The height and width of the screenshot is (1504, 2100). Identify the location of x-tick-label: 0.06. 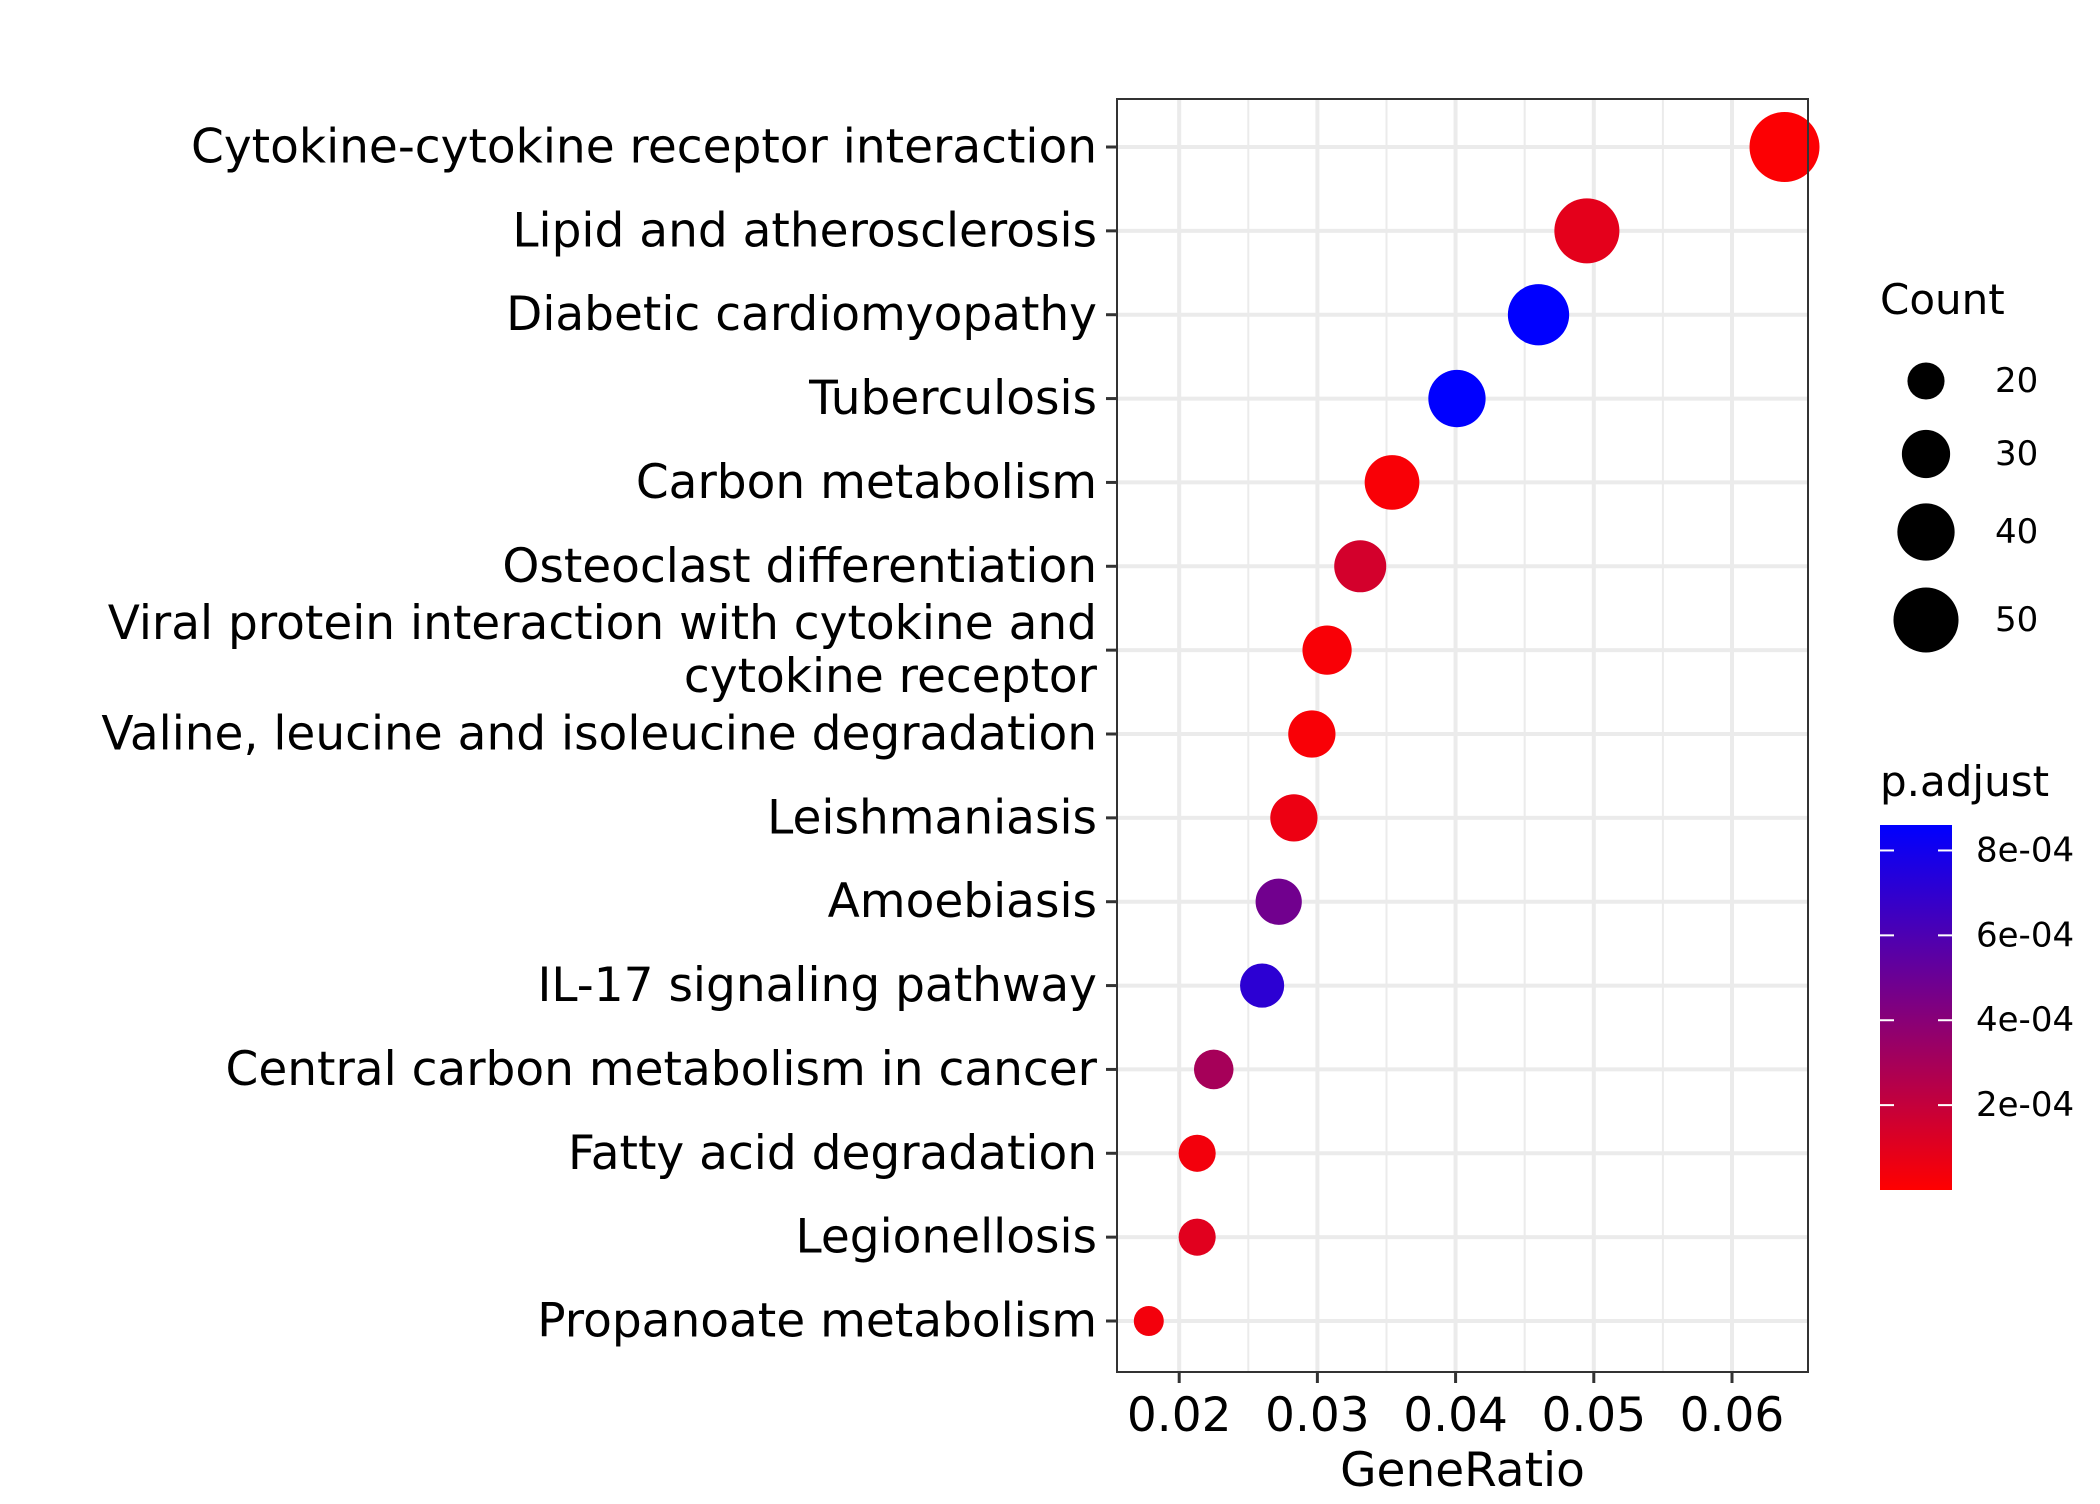
(1732, 1415).